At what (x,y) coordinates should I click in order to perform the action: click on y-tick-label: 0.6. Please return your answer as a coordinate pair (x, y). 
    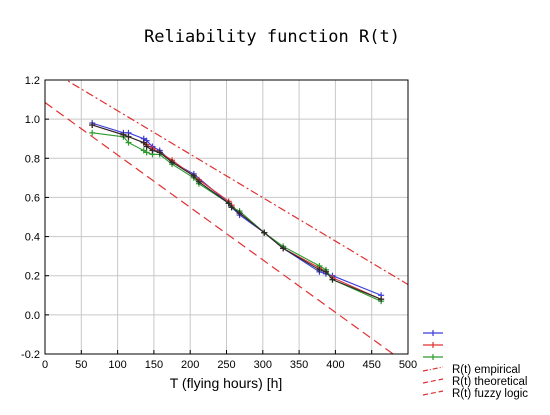
    Looking at the image, I should click on (32, 198).